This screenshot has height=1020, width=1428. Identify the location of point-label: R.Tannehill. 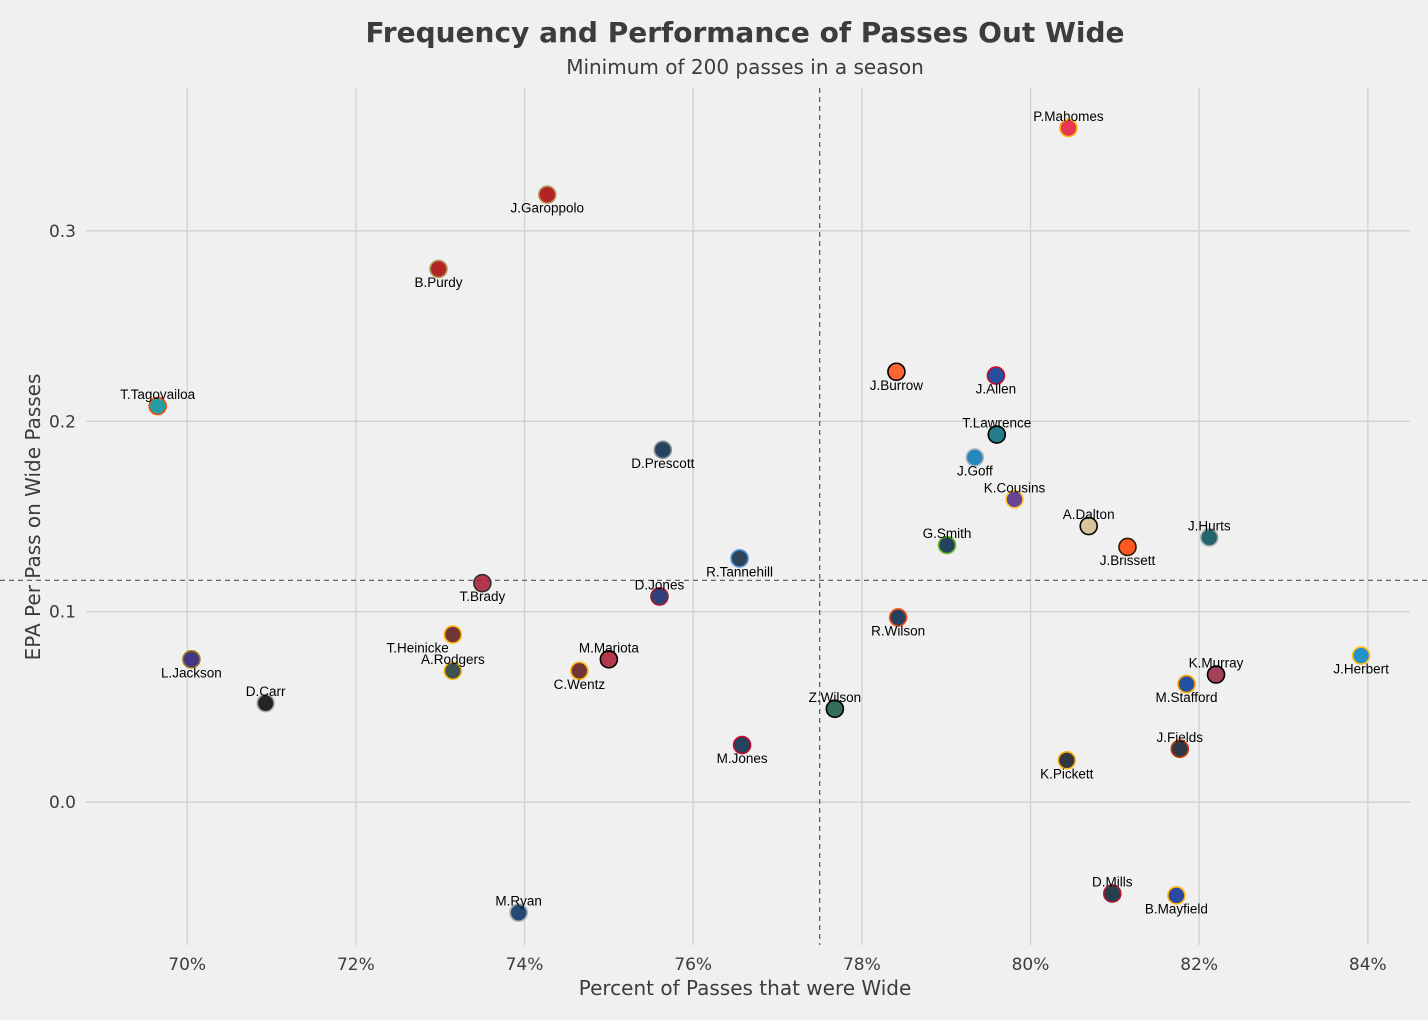
(739, 571).